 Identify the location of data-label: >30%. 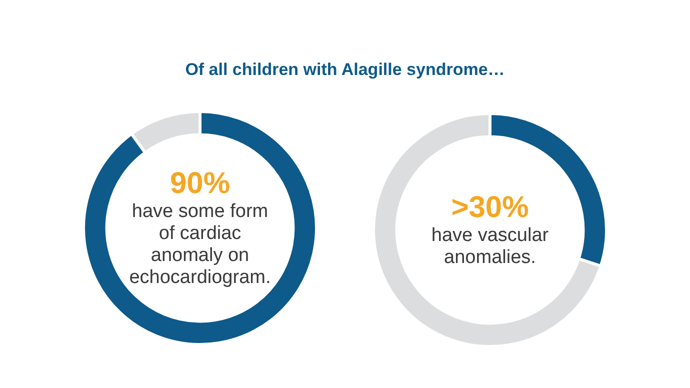
(490, 208).